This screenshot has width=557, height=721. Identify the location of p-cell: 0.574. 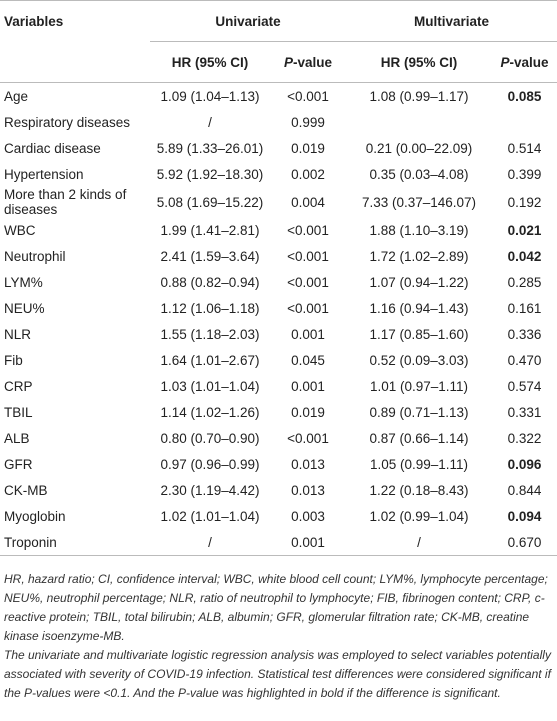
(524, 386).